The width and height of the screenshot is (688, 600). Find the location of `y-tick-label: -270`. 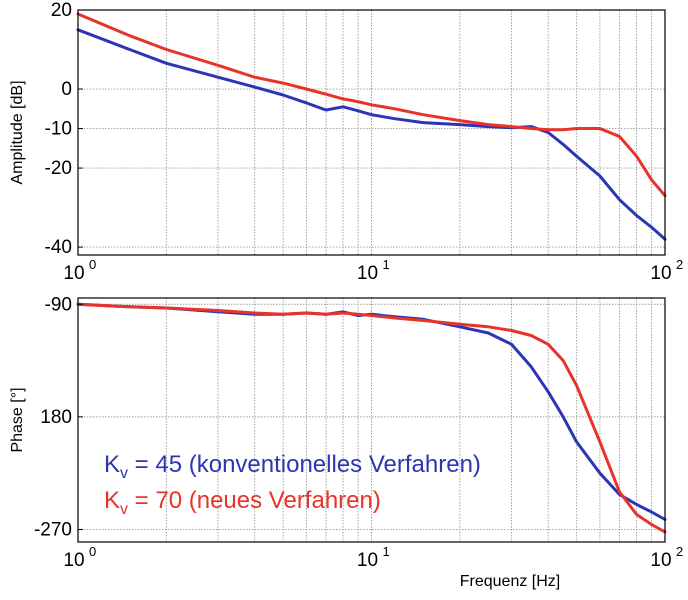

y-tick-label: -270 is located at coordinates (53, 529).